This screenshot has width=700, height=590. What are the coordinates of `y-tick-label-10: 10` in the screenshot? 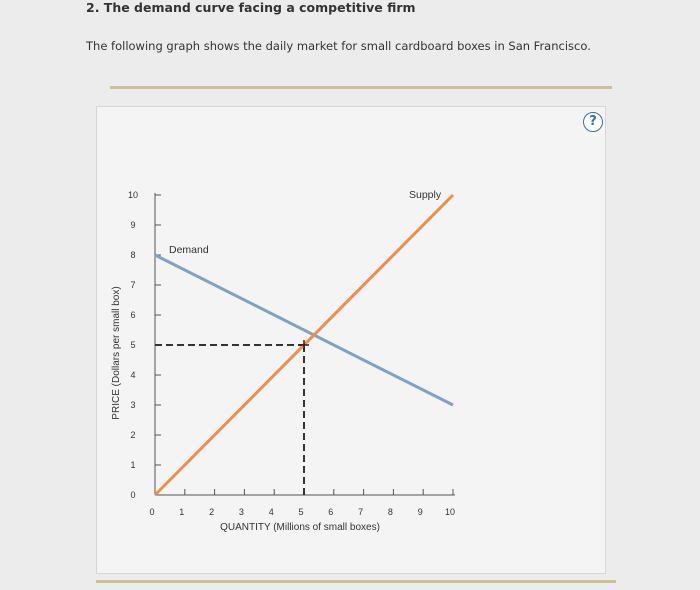 It's located at (133, 195).